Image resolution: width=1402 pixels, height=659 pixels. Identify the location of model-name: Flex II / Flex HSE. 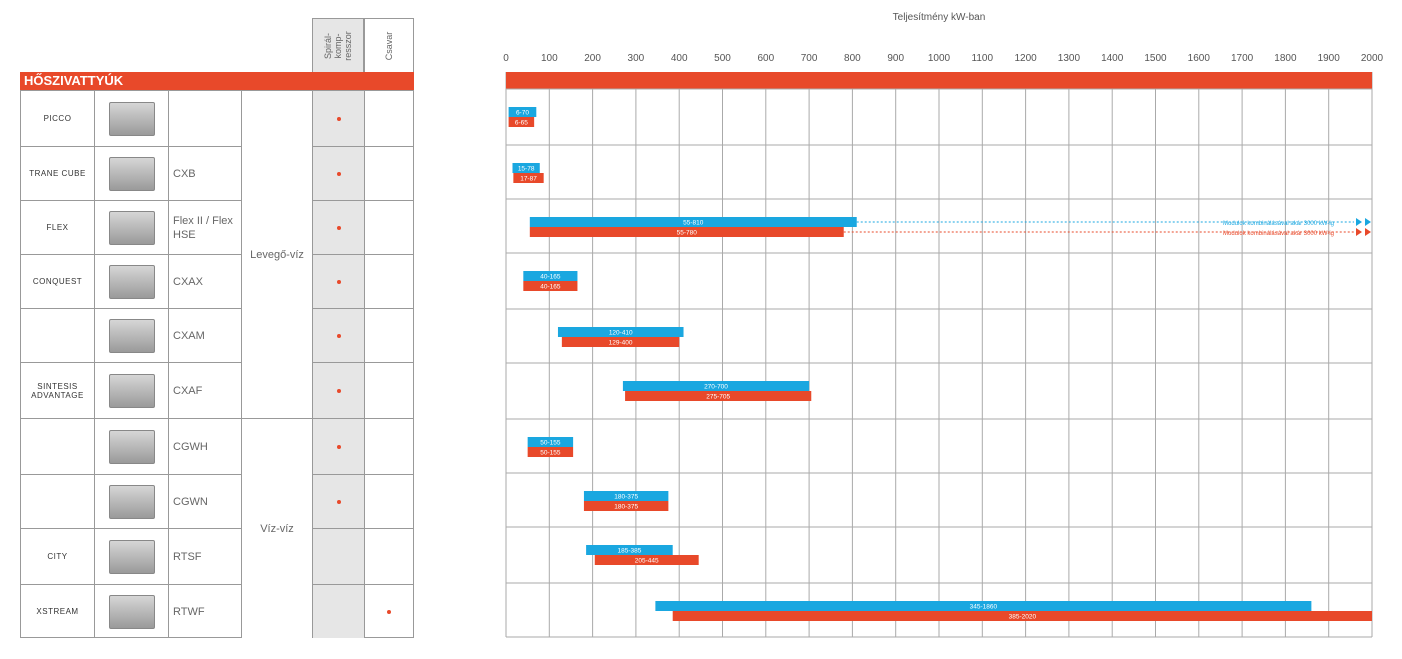
(205, 227).